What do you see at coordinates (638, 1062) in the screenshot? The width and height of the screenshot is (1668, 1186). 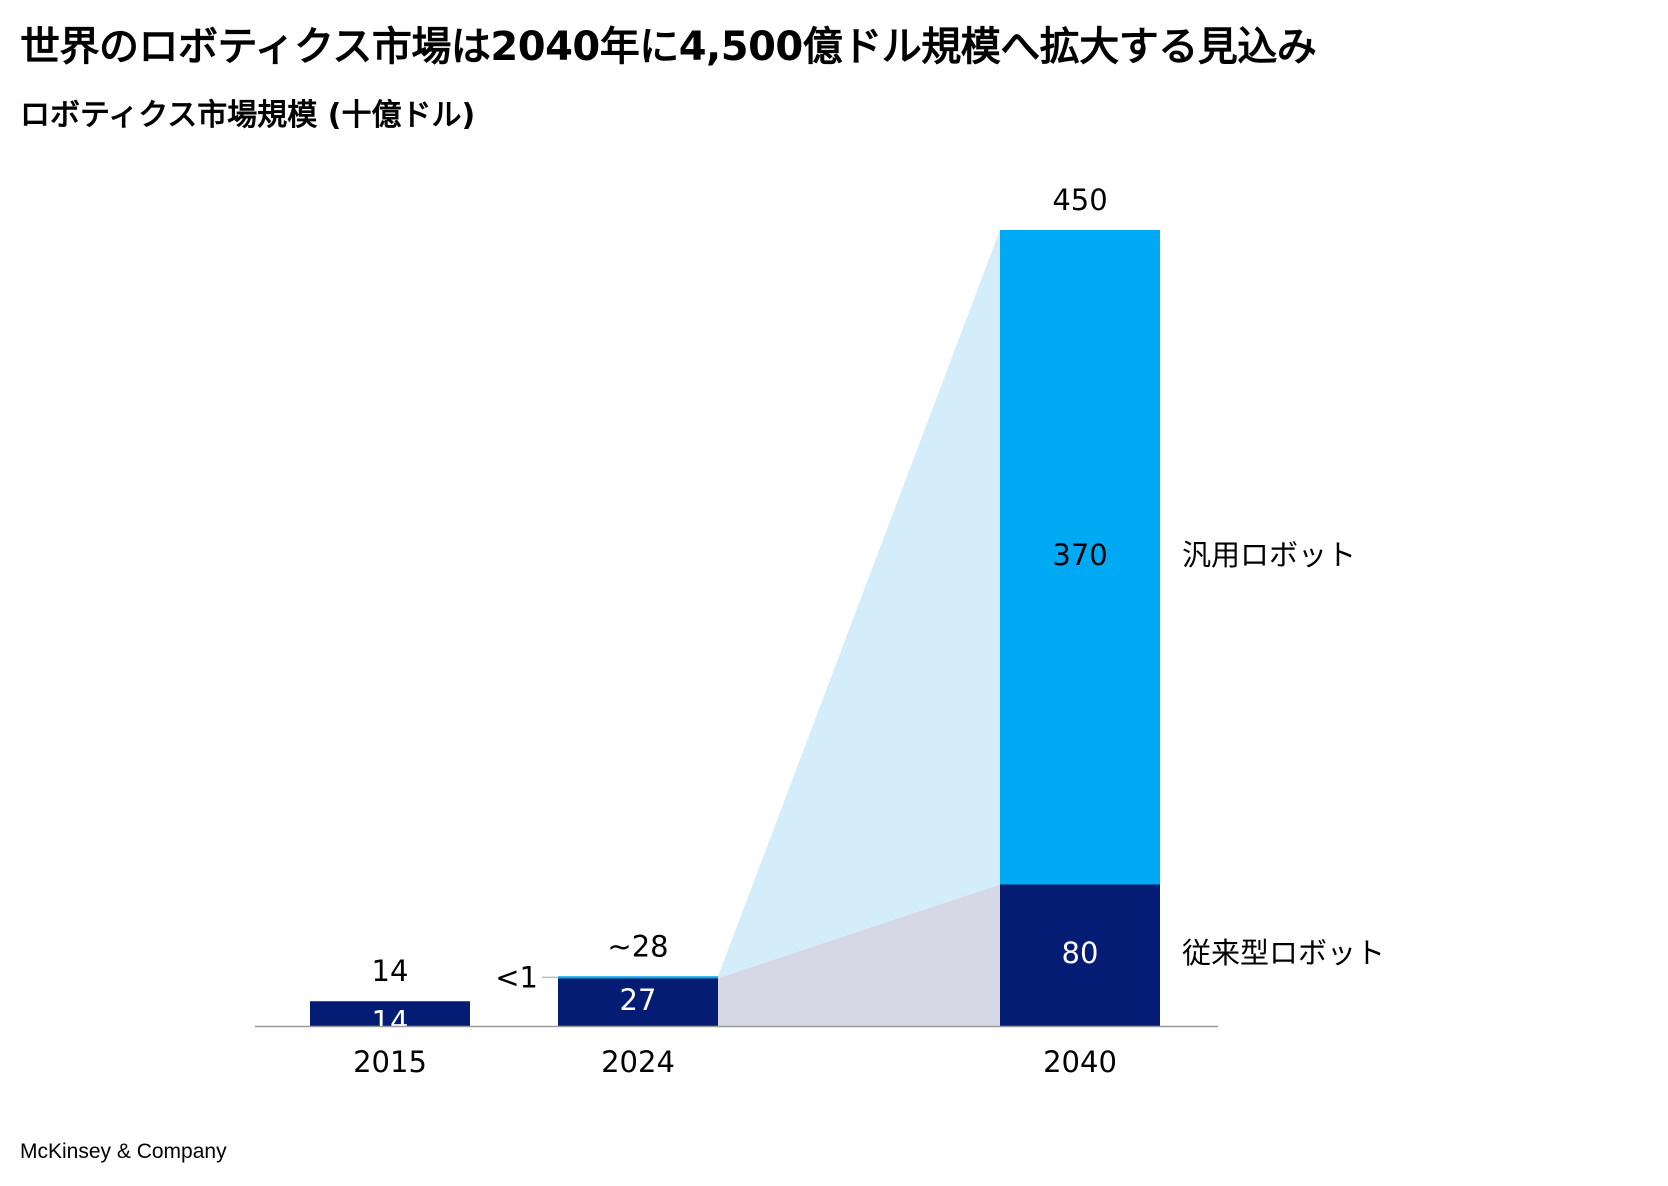 I see `x-tick-label-2024: 2024` at bounding box center [638, 1062].